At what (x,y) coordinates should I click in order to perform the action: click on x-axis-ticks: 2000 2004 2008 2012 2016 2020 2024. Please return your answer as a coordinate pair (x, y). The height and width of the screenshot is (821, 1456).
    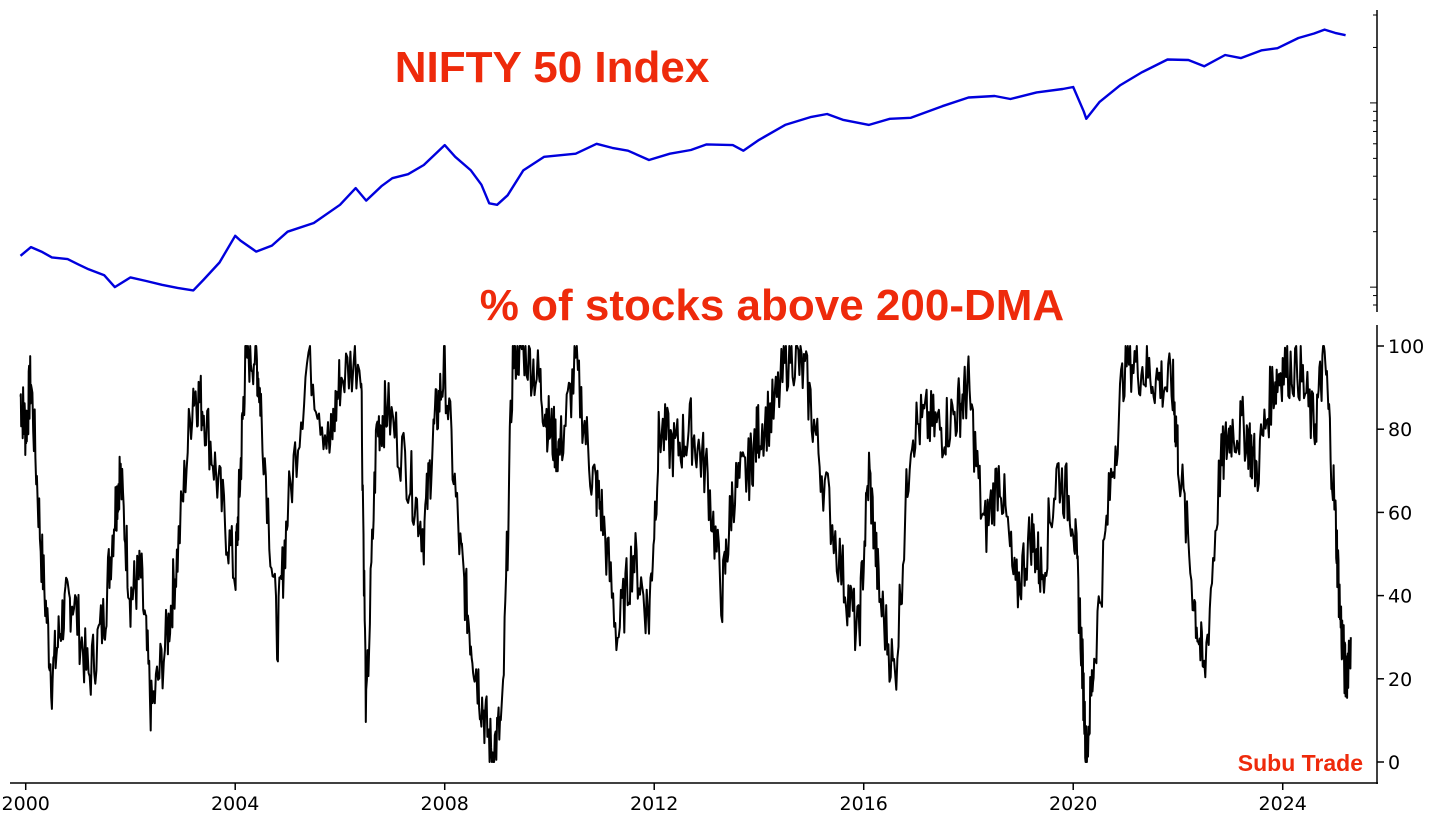
    Looking at the image, I should click on (654, 799).